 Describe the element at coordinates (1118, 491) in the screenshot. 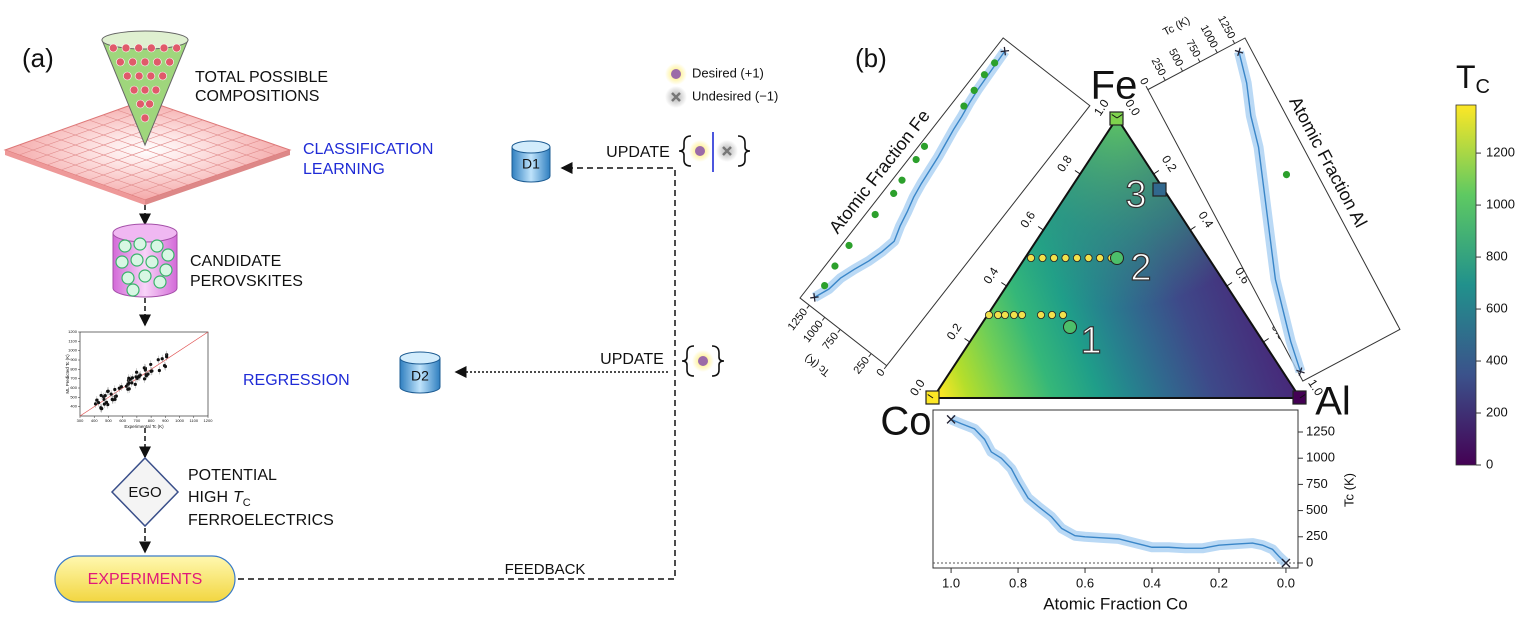

I see `line` at that location.